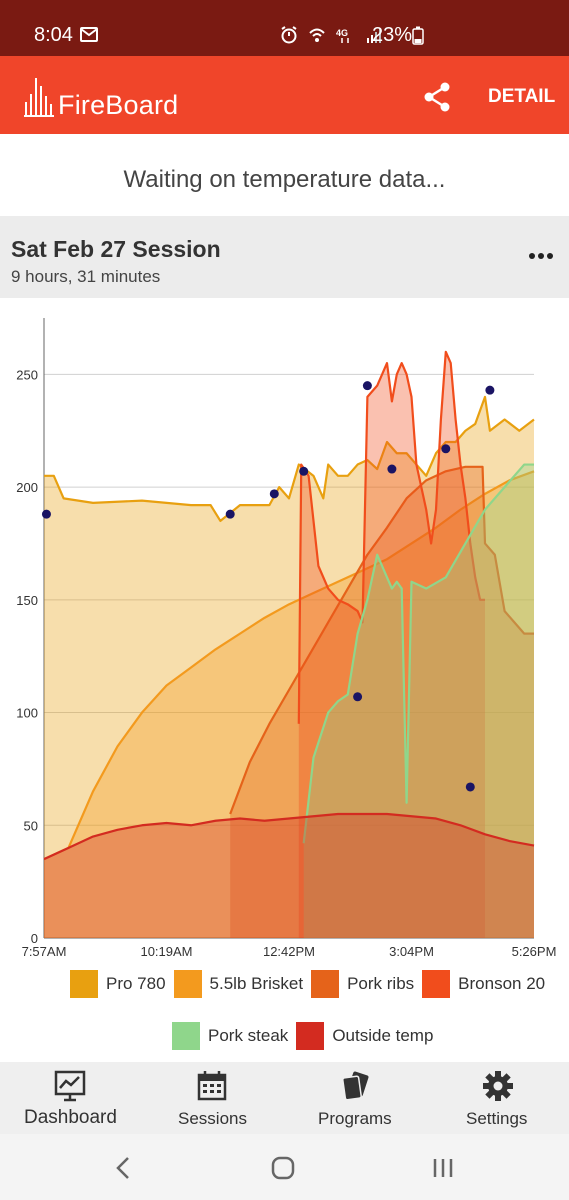 Image resolution: width=569 pixels, height=1200 pixels. What do you see at coordinates (541, 256) in the screenshot?
I see `more-options-icon` at bounding box center [541, 256].